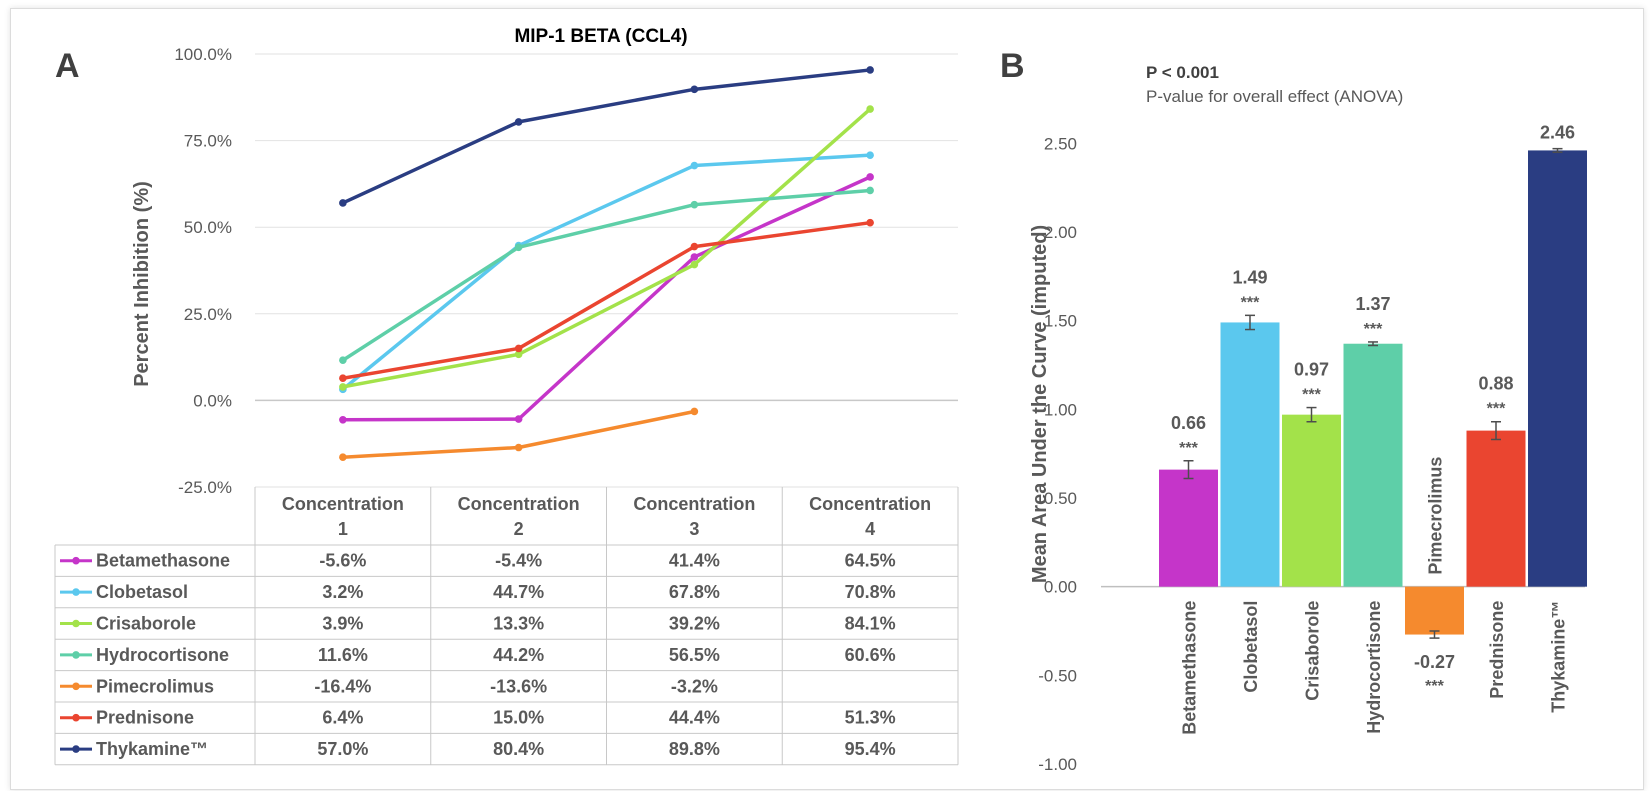 The image size is (1652, 791). I want to click on panel-b-y-axis-label: Mean Area Under the Curve (imputed), so click(1040, 404).